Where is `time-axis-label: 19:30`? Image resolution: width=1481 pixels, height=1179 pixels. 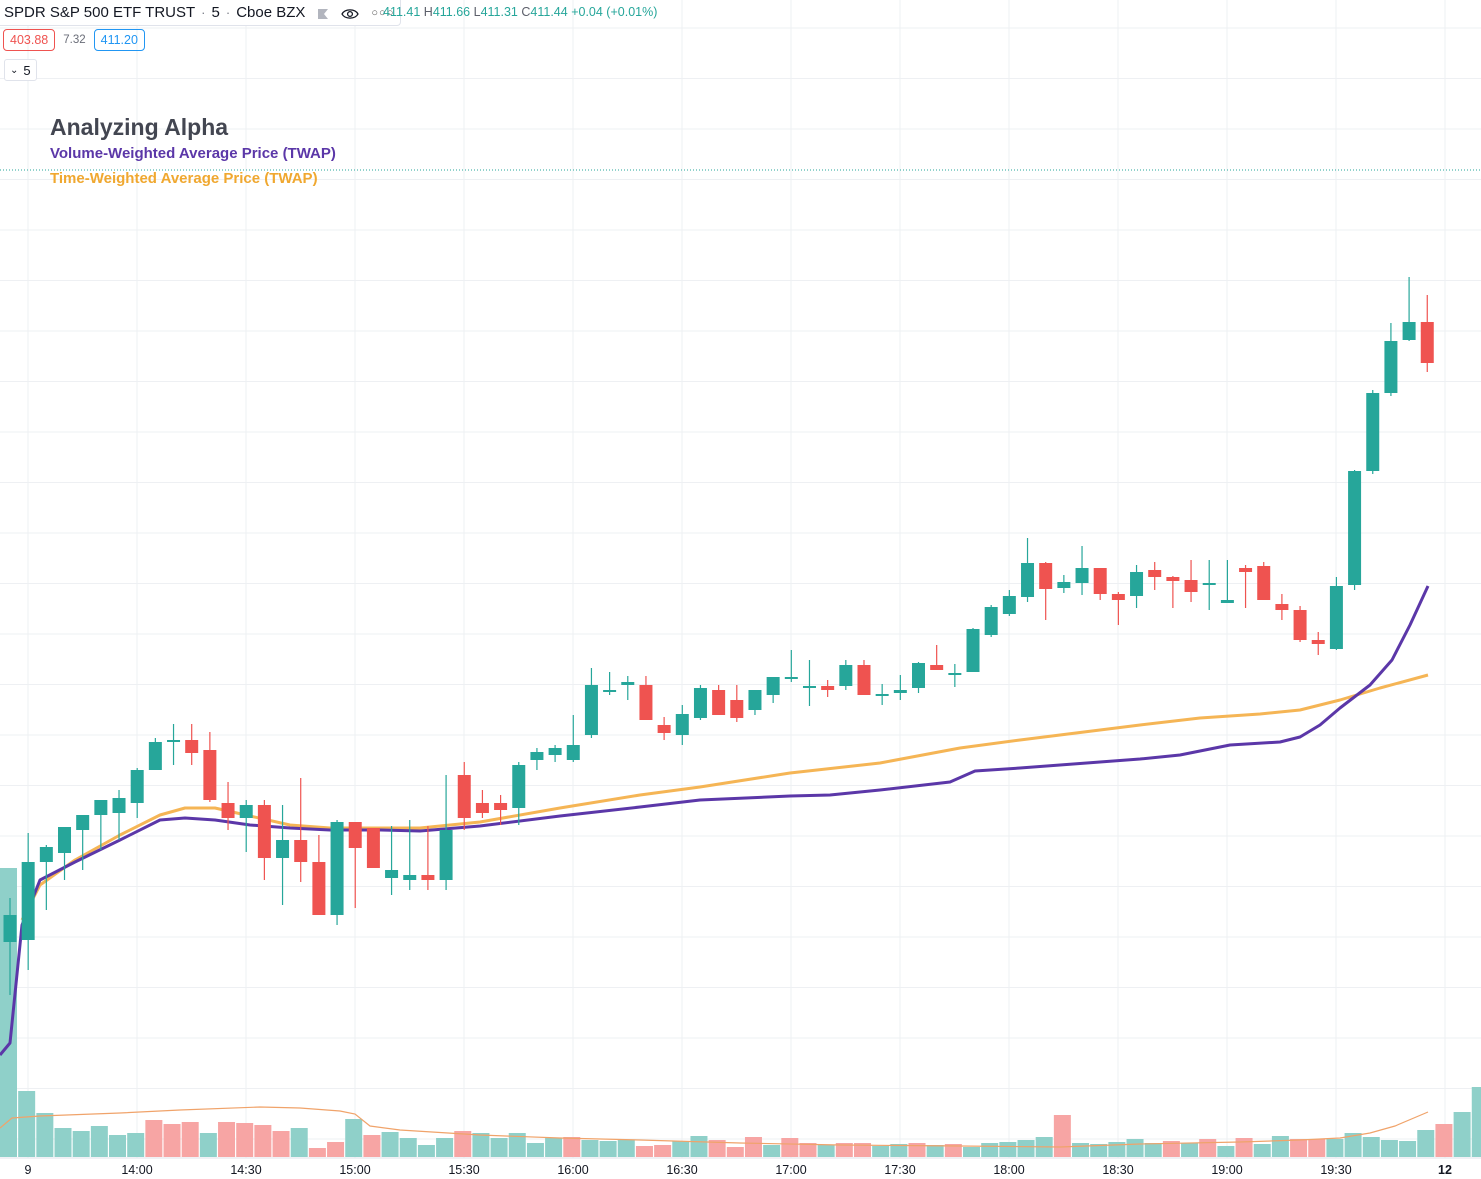
time-axis-label: 19:30 is located at coordinates (1336, 1170).